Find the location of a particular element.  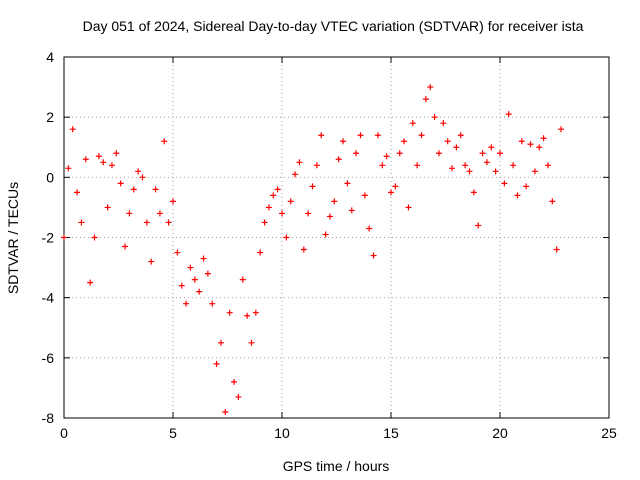

y-tick-label: 4 is located at coordinates (50, 57).